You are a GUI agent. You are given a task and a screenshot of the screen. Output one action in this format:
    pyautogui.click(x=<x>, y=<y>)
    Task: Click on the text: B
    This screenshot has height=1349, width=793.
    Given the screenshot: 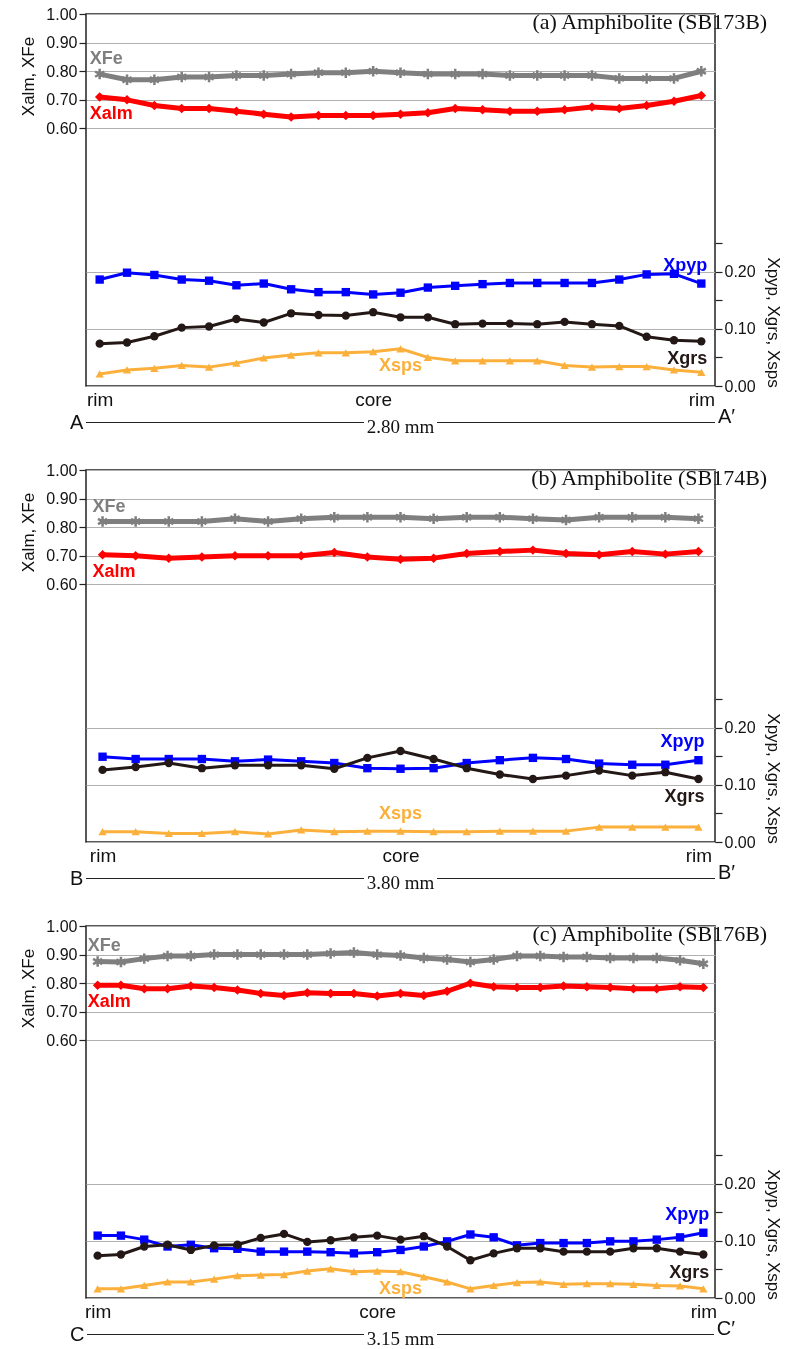 What is the action you would take?
    pyautogui.click(x=77, y=878)
    